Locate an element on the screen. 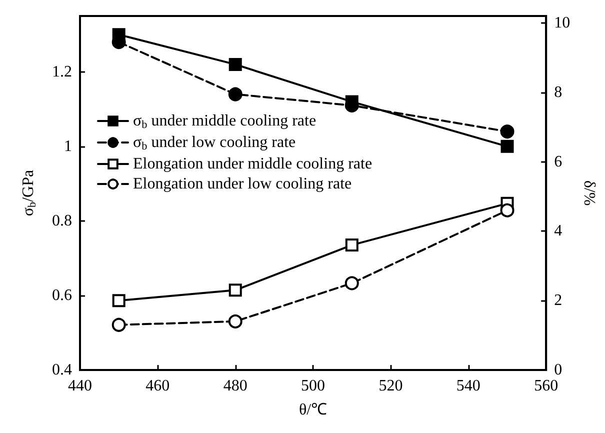  y-axis-title: σb/GPa is located at coordinates (29, 193).